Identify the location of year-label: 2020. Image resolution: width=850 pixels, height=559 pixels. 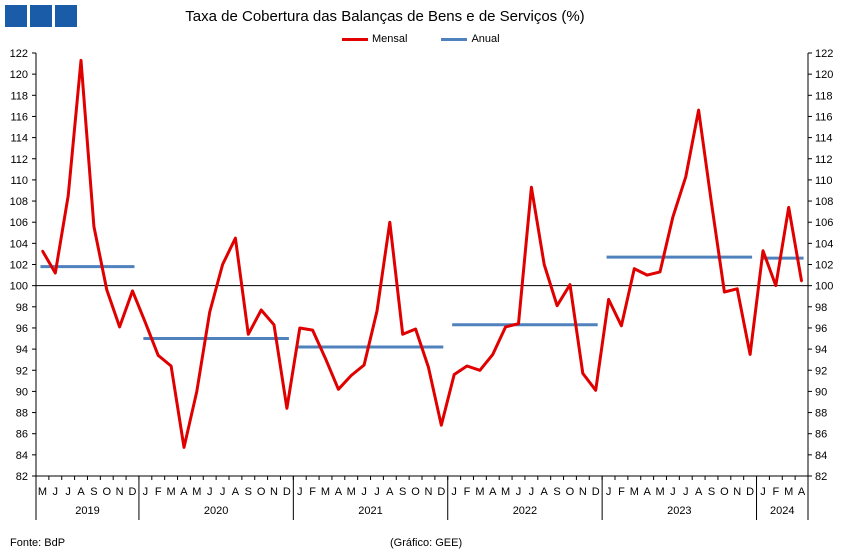
(216, 511).